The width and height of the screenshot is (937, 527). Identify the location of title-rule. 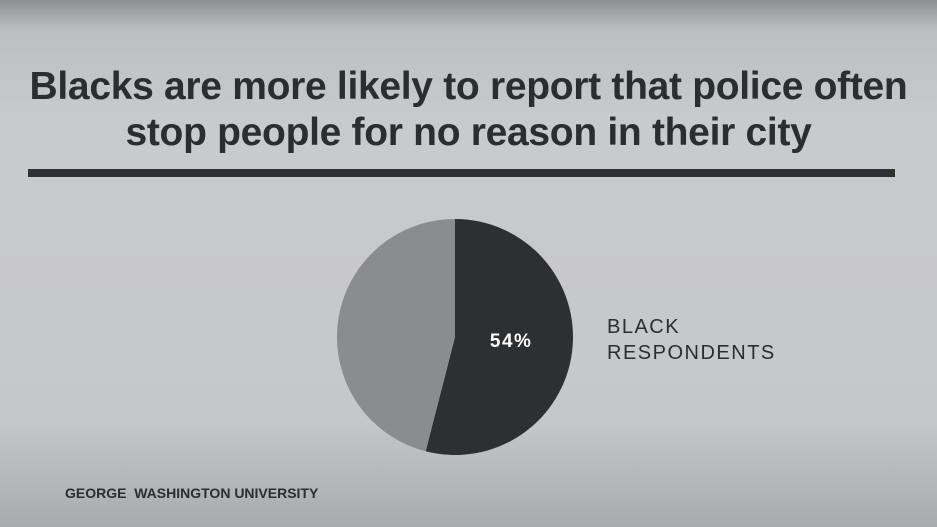
(461, 173).